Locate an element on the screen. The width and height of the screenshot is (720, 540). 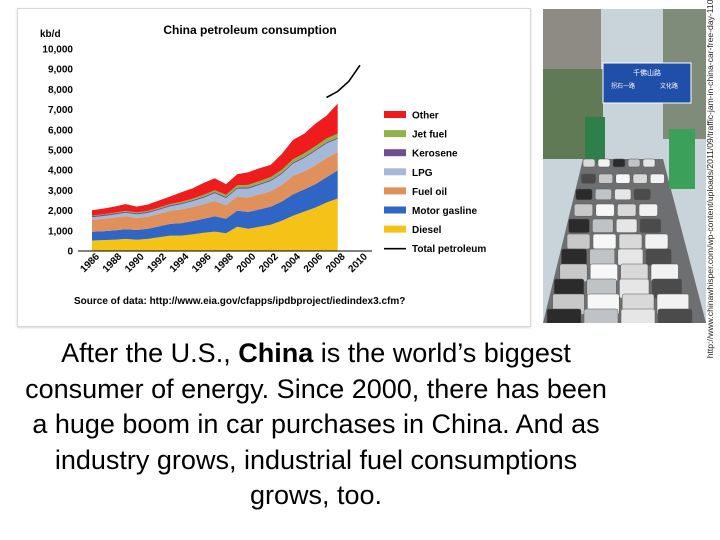
legend-label: Motor gasline is located at coordinates (444, 211).